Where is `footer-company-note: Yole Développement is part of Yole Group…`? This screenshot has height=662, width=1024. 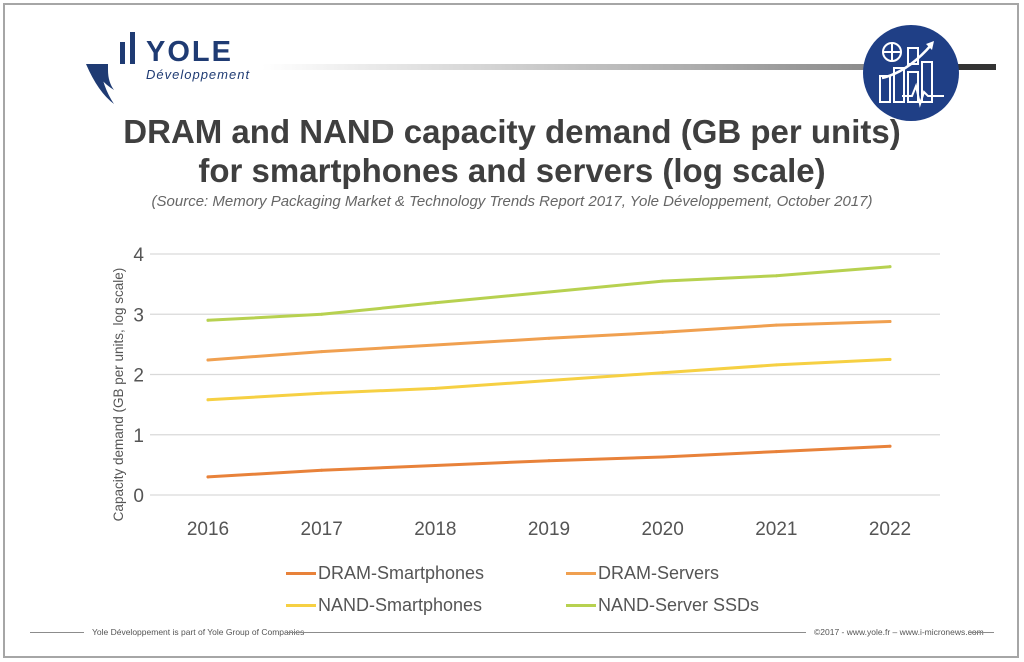 footer-company-note: Yole Développement is part of Yole Group… is located at coordinates (198, 632).